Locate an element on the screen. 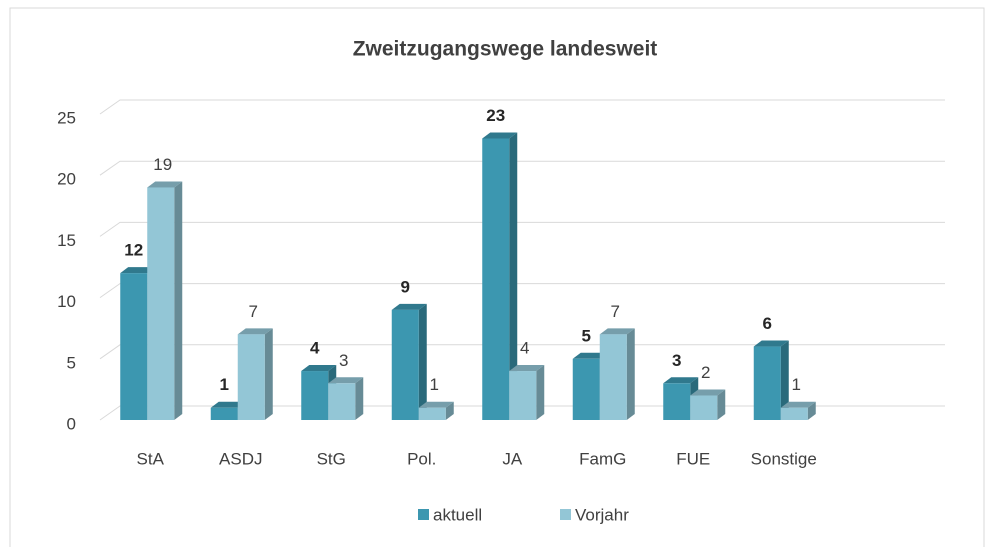 This screenshot has height=547, width=992. x-tick-label: Pol. is located at coordinates (421, 458).